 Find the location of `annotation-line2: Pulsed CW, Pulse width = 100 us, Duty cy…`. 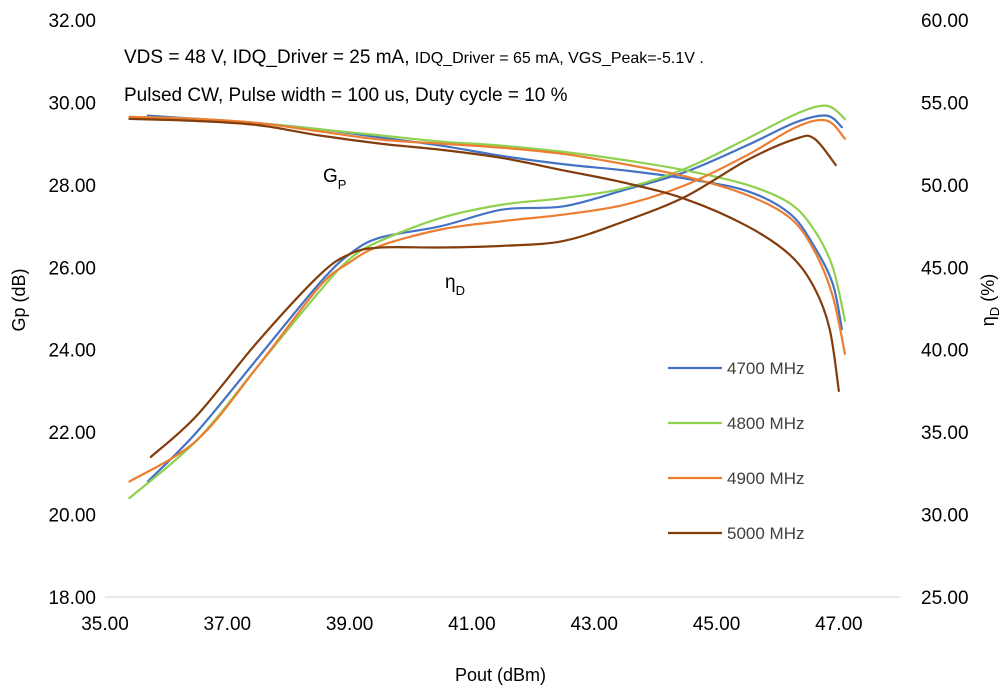

annotation-line2: Pulsed CW, Pulse width = 100 us, Duty cy… is located at coordinates (346, 95).